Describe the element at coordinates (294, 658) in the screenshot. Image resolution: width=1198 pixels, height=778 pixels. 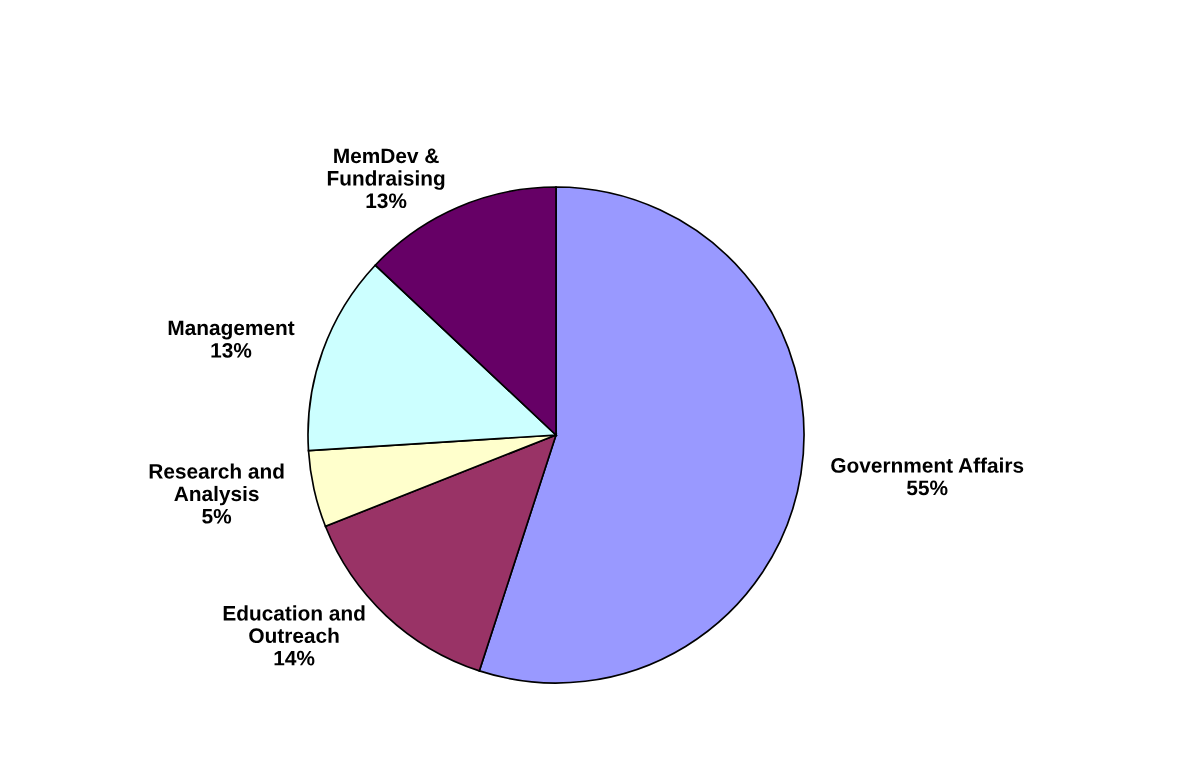
I see `data-label: 14%` at that location.